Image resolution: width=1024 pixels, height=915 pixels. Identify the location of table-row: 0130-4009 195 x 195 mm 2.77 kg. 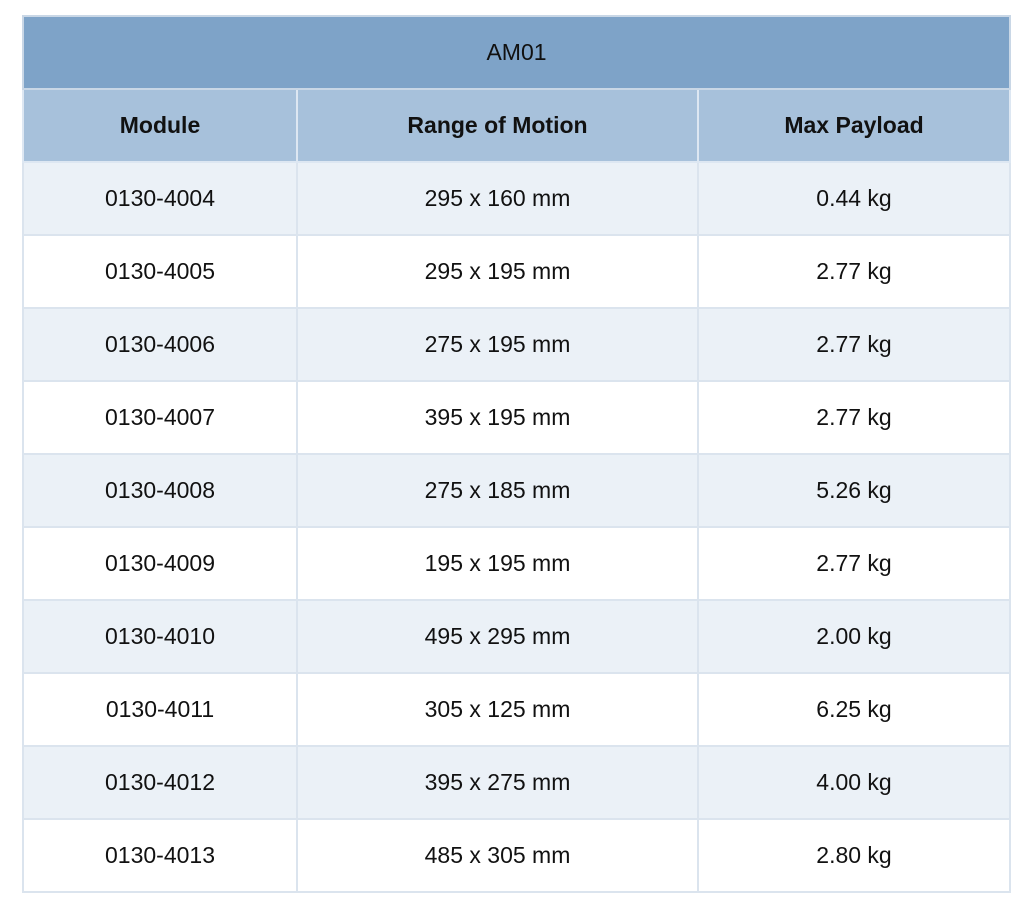
(517, 563).